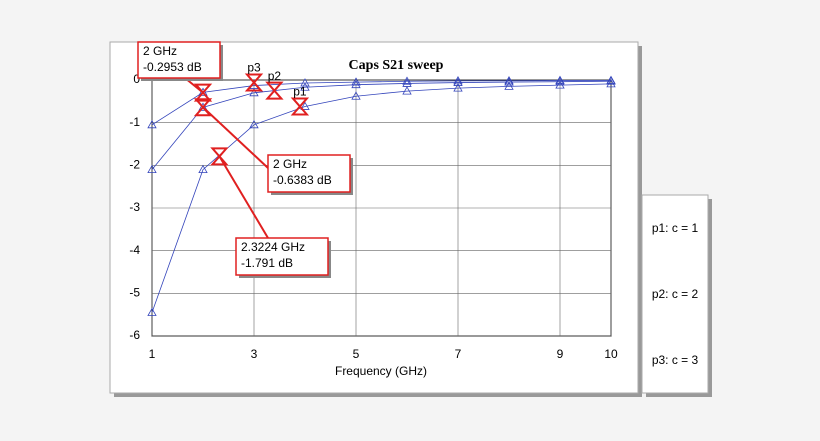 The height and width of the screenshot is (441, 820). Describe the element at coordinates (396, 65) in the screenshot. I see `chart-title: Caps S21 sweep` at that location.